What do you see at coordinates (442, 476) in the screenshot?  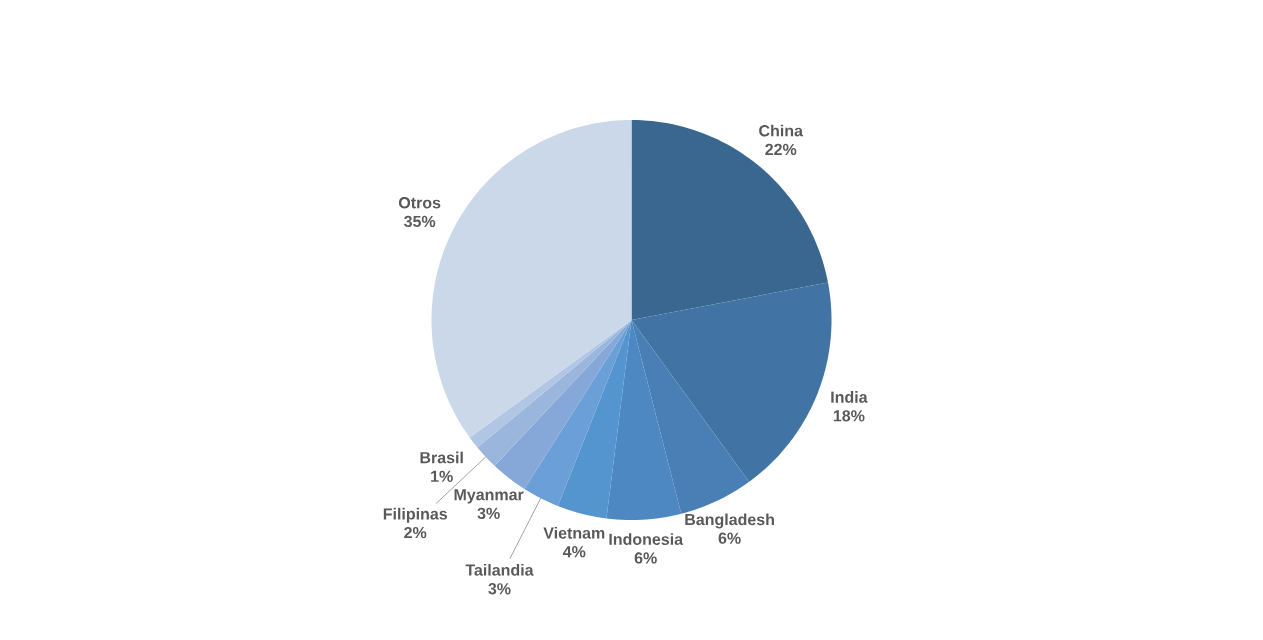 I see `data-label: 1%` at bounding box center [442, 476].